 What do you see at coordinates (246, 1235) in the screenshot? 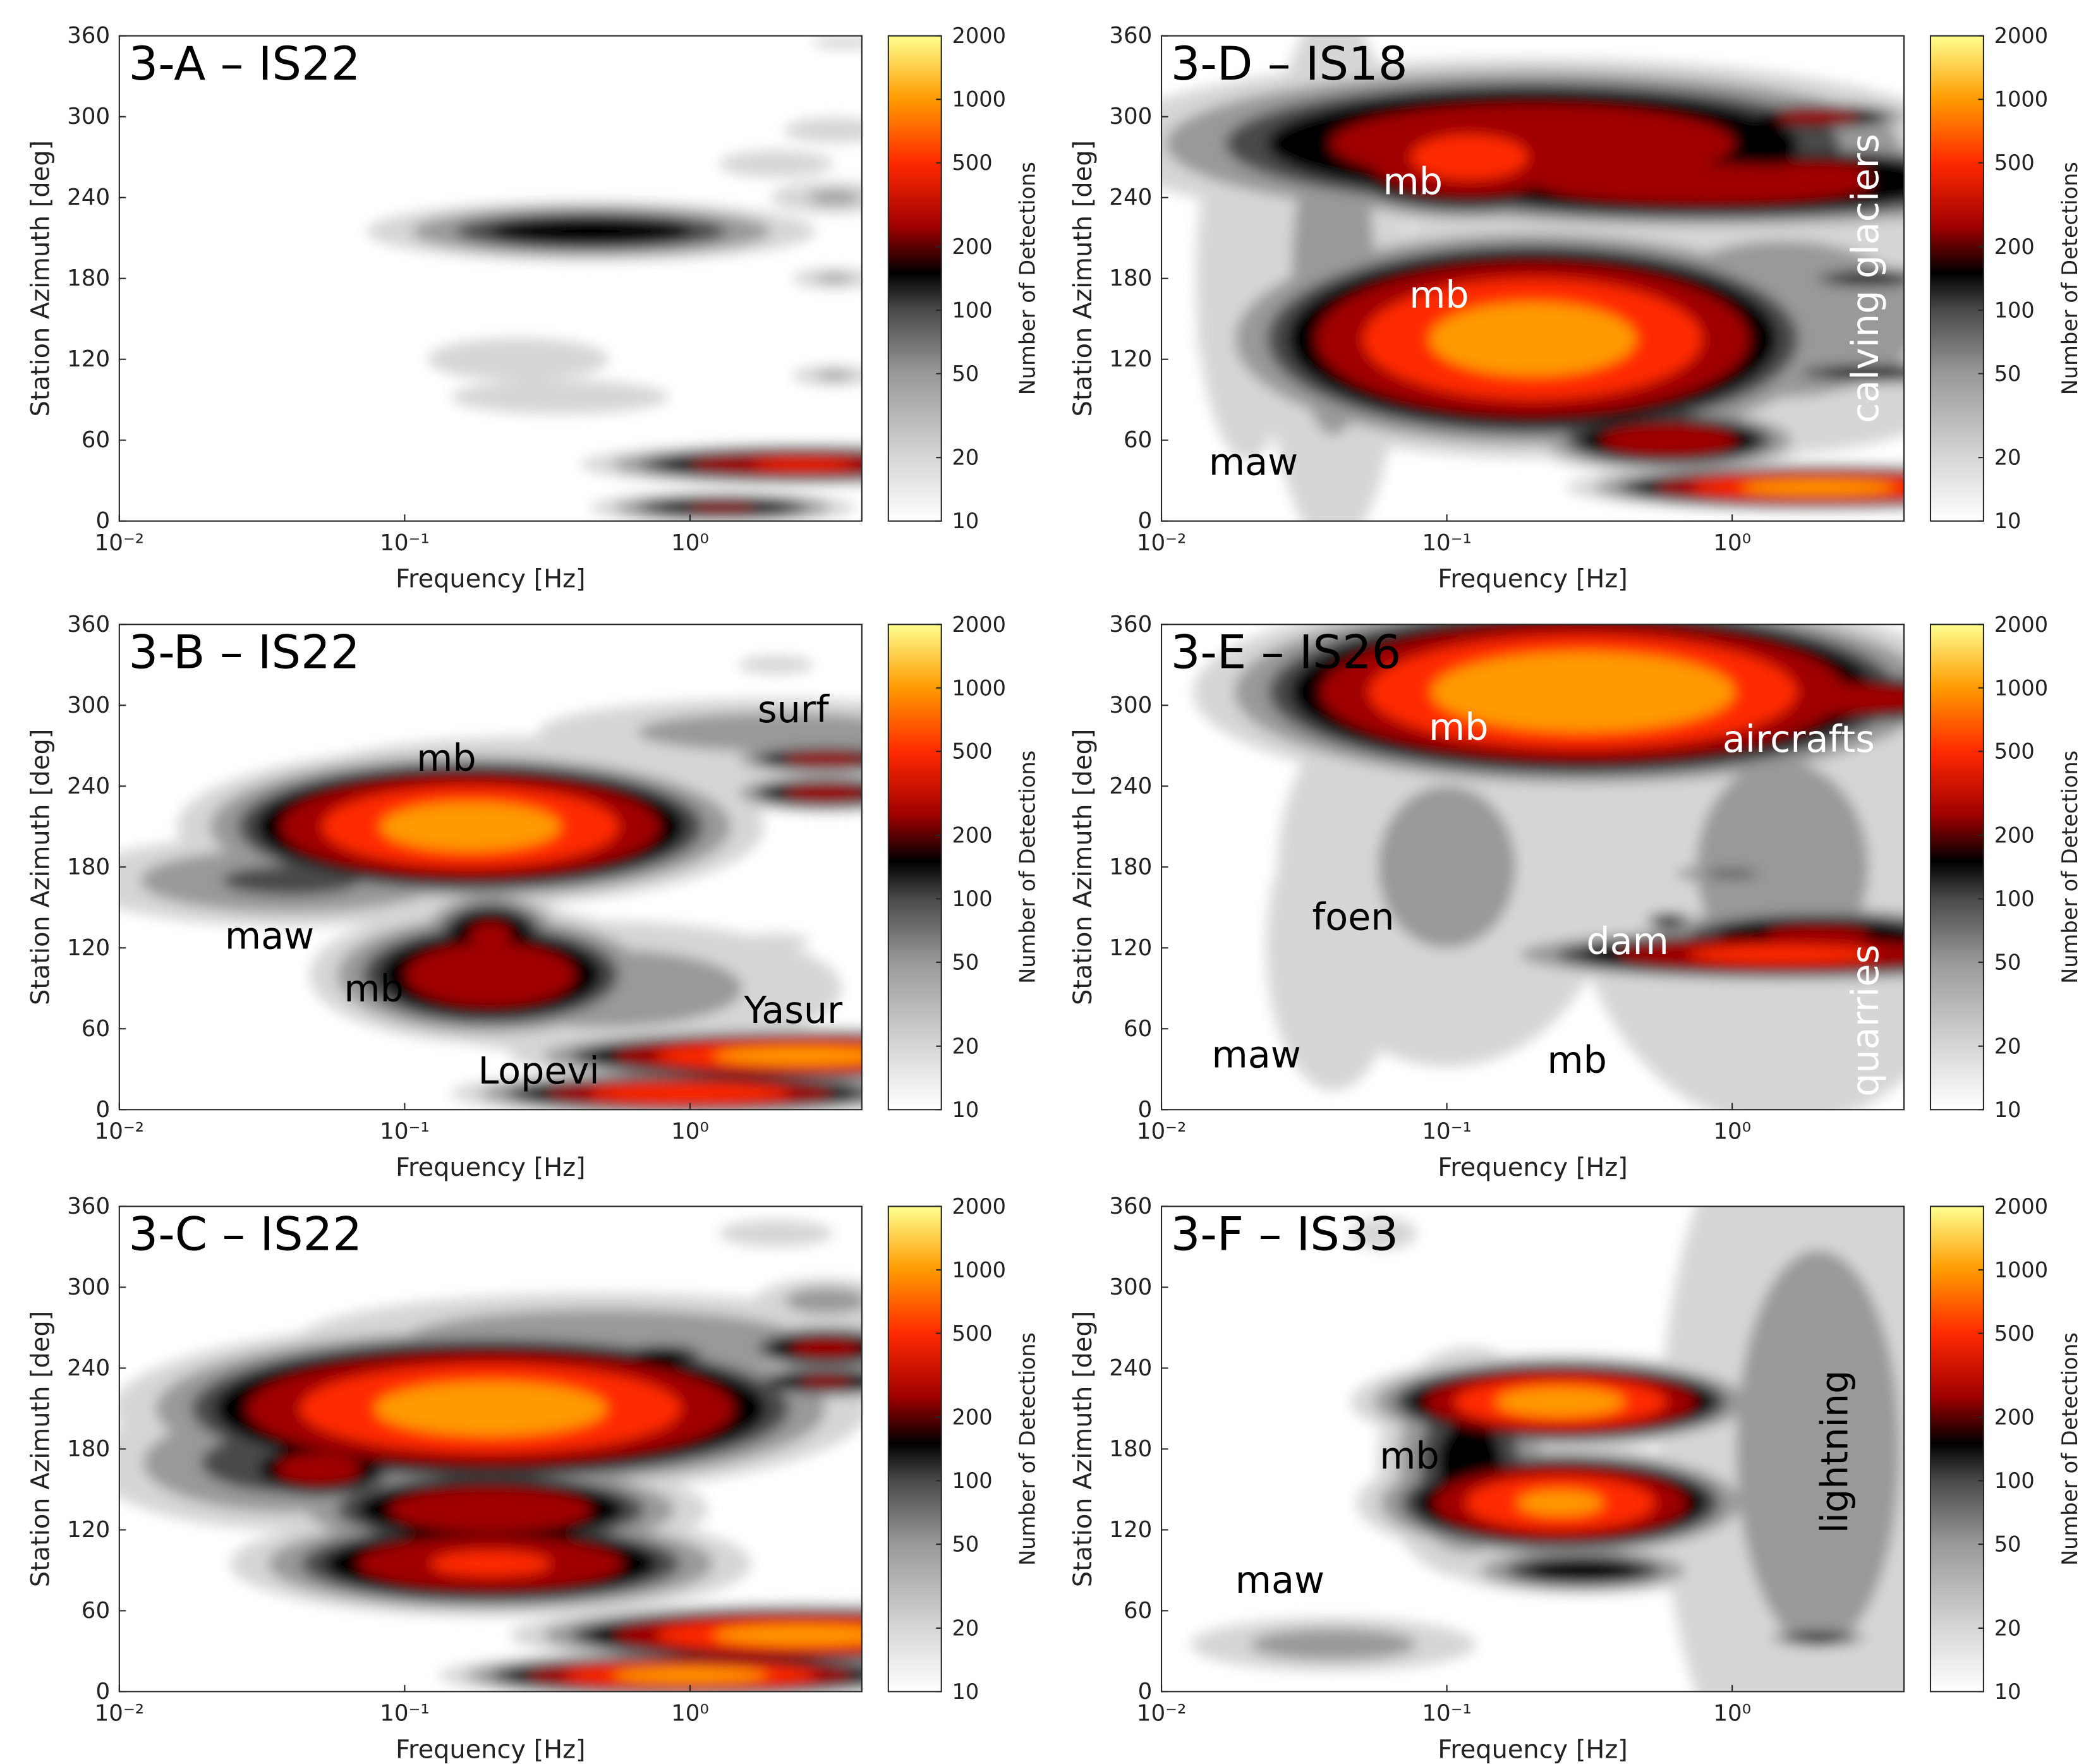
I see `panel-title: 3-C – IS22` at bounding box center [246, 1235].